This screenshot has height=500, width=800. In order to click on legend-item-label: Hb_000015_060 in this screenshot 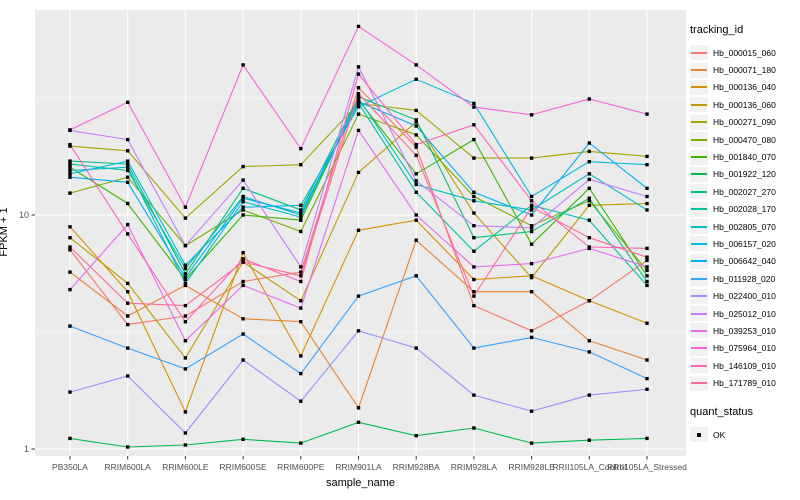, I will do `click(744, 52)`.